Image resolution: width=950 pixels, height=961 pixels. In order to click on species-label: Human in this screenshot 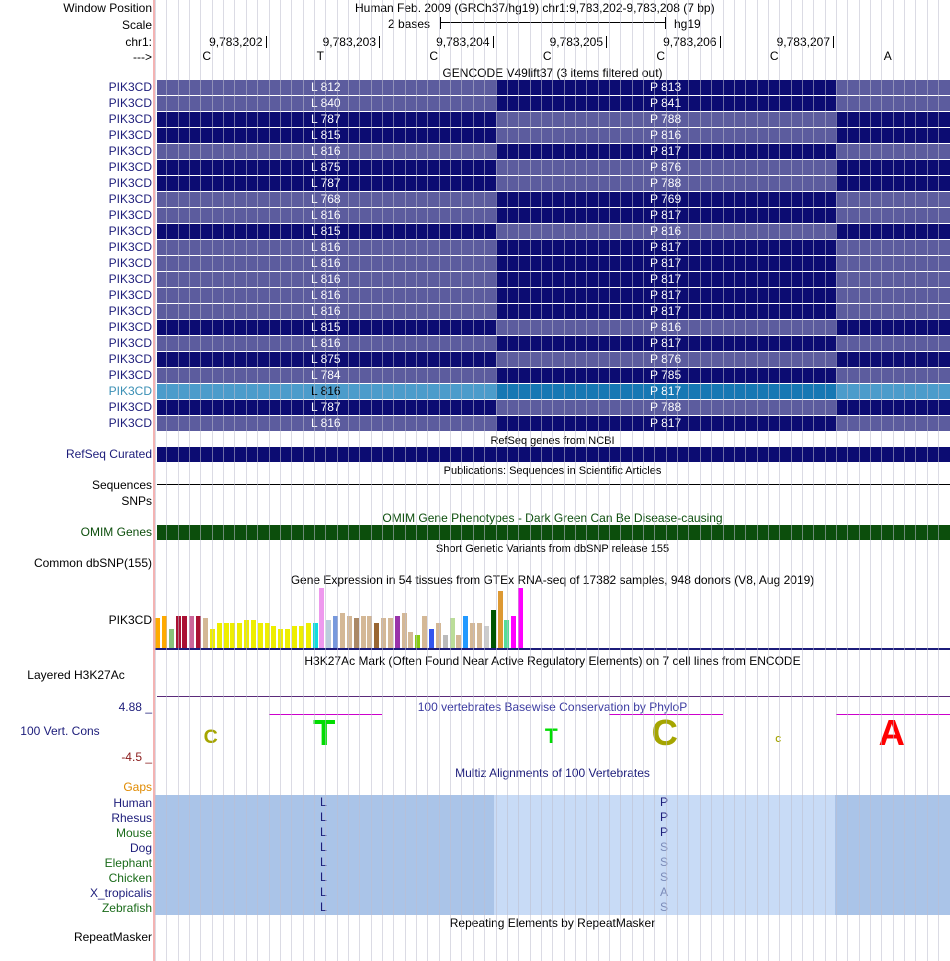, I will do `click(132, 803)`.